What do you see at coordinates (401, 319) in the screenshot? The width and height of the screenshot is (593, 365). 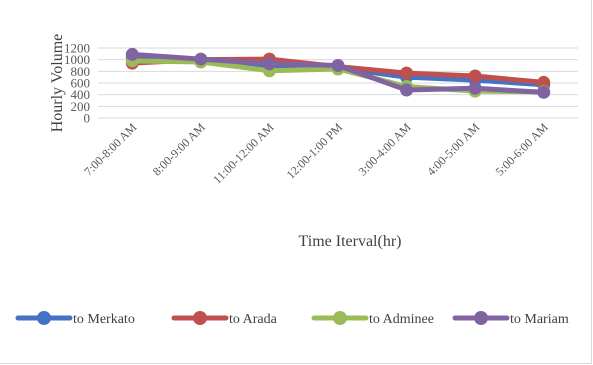 I see `legend-label: to Adminee` at bounding box center [401, 319].